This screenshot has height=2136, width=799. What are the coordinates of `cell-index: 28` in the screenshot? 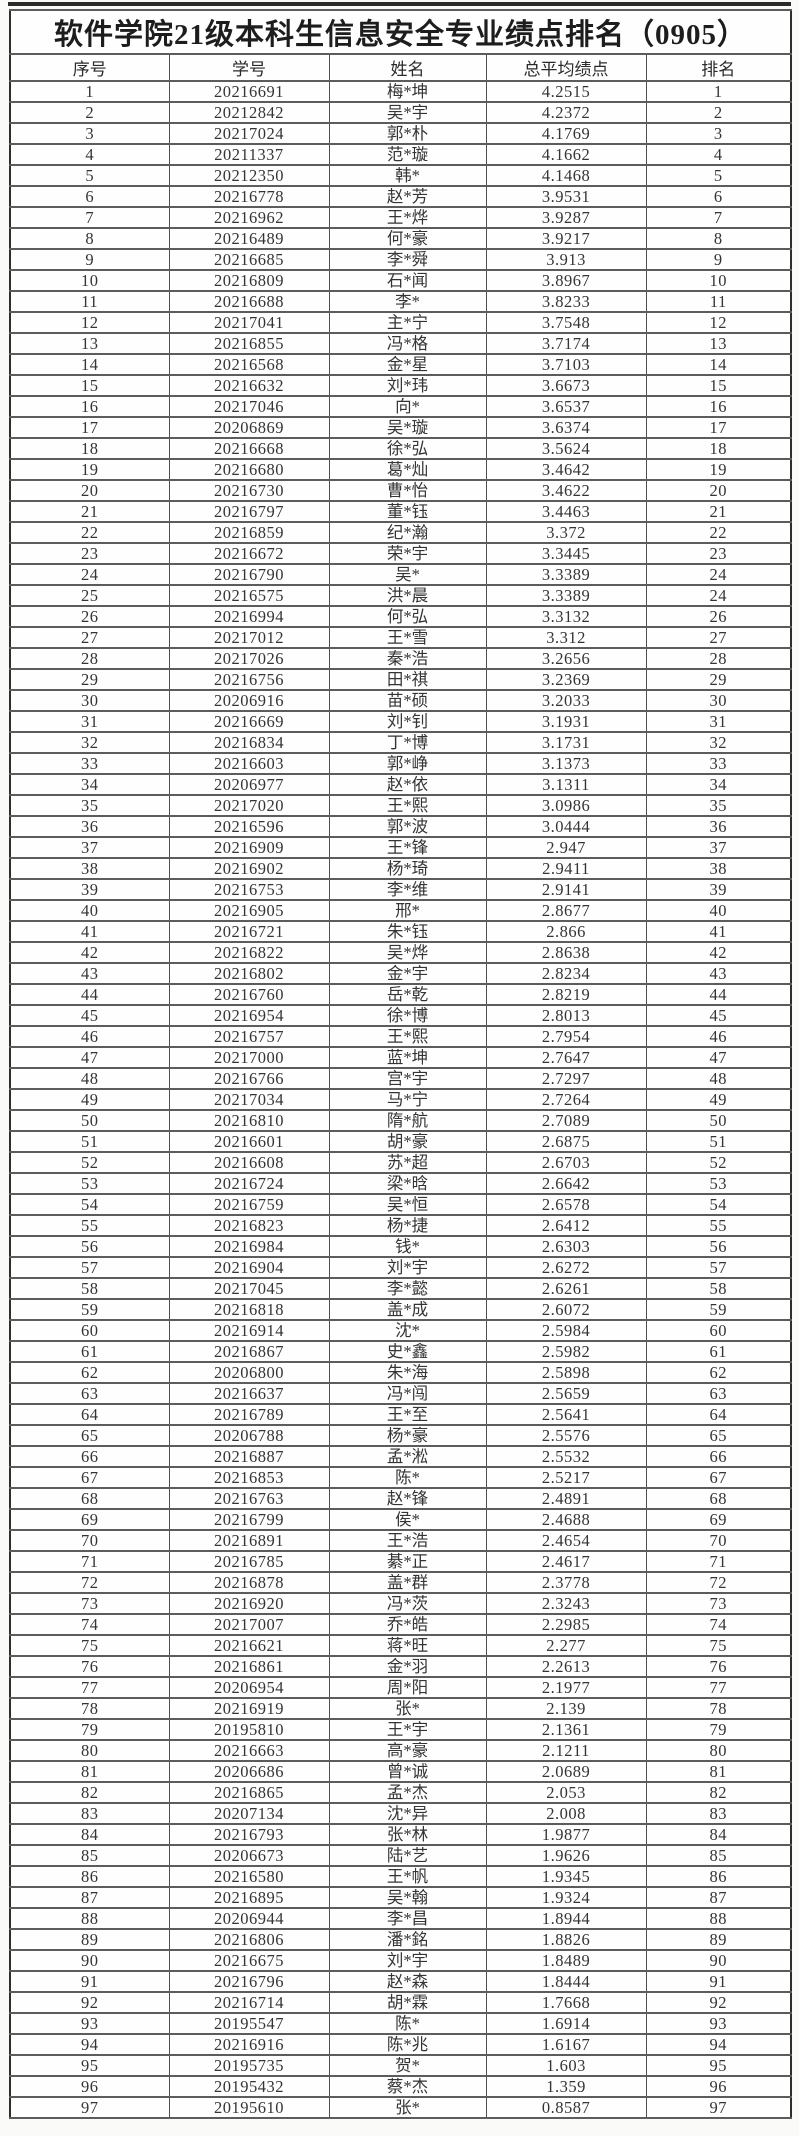 It's located at (89, 658).